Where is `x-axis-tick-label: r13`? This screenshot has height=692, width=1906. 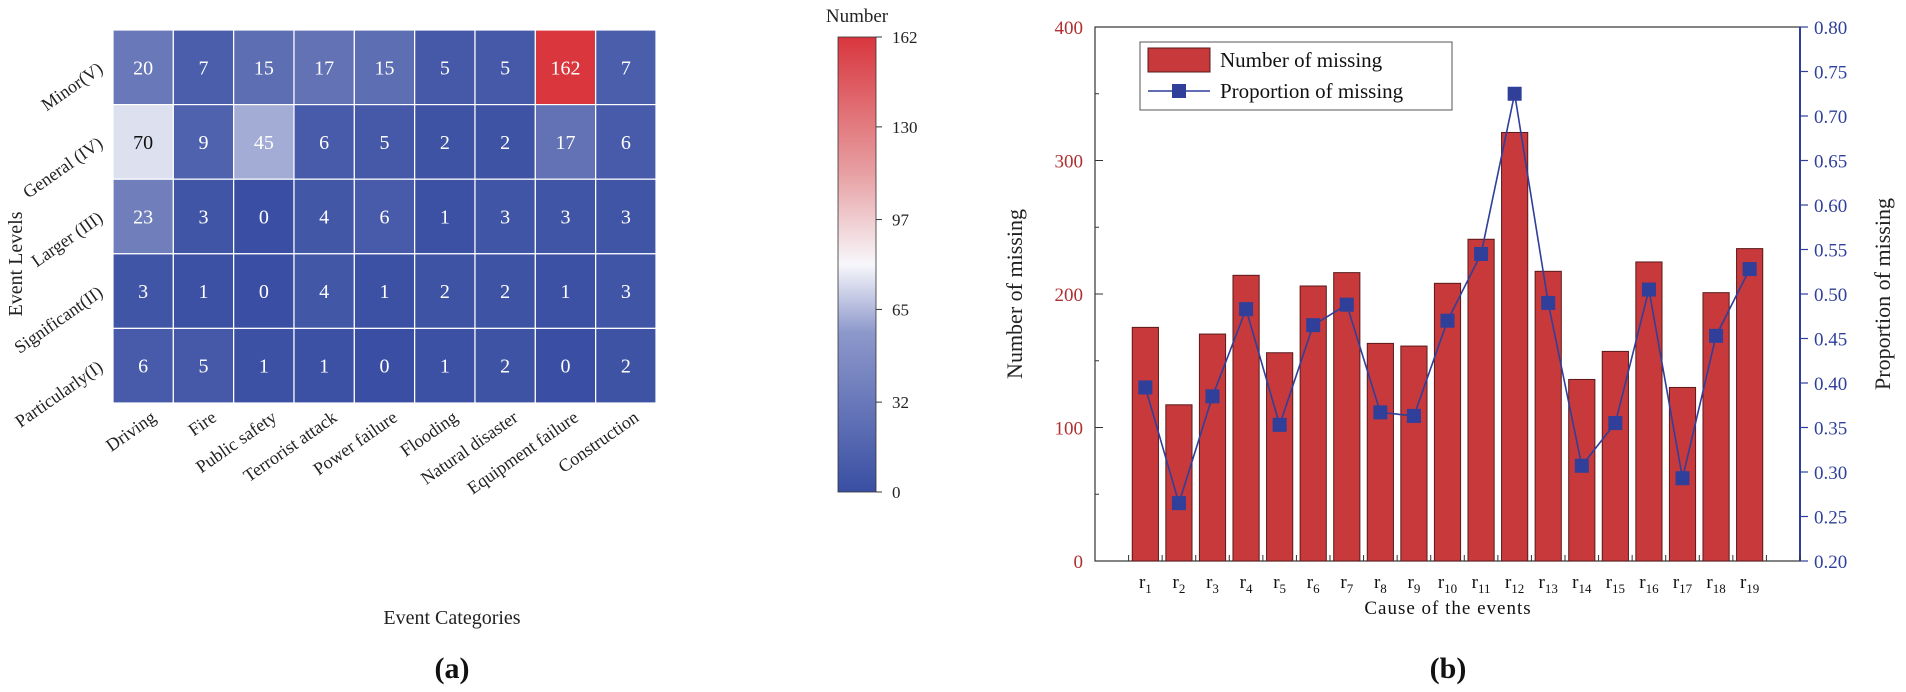
x-axis-tick-label: r13 is located at coordinates (1548, 584).